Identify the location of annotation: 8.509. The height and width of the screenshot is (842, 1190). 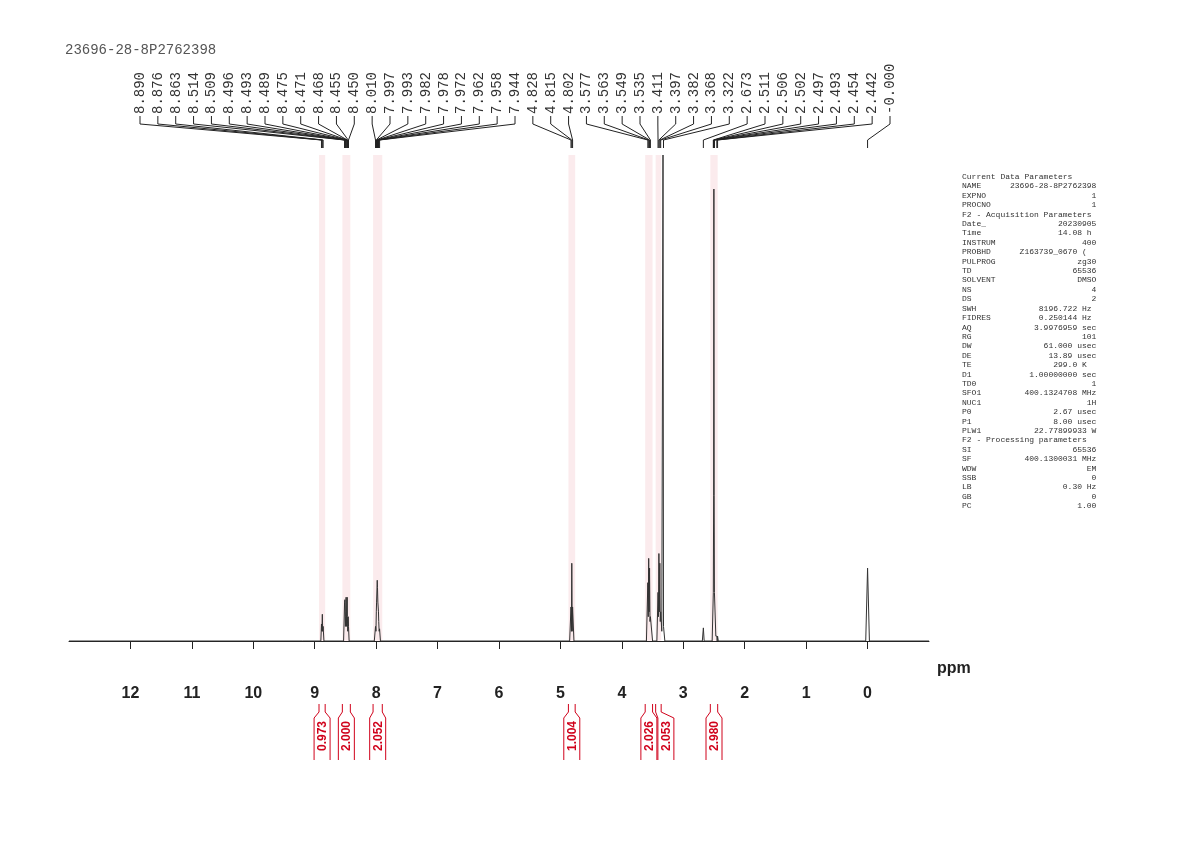
(211, 92).